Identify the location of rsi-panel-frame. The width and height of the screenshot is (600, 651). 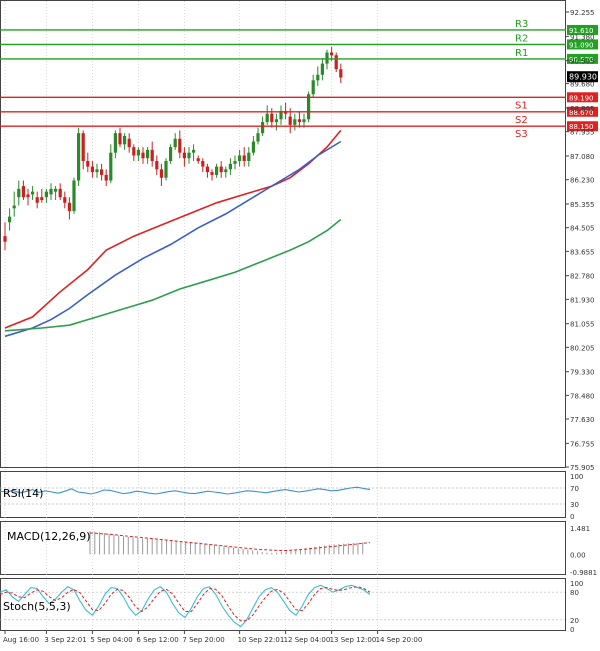
(283, 494).